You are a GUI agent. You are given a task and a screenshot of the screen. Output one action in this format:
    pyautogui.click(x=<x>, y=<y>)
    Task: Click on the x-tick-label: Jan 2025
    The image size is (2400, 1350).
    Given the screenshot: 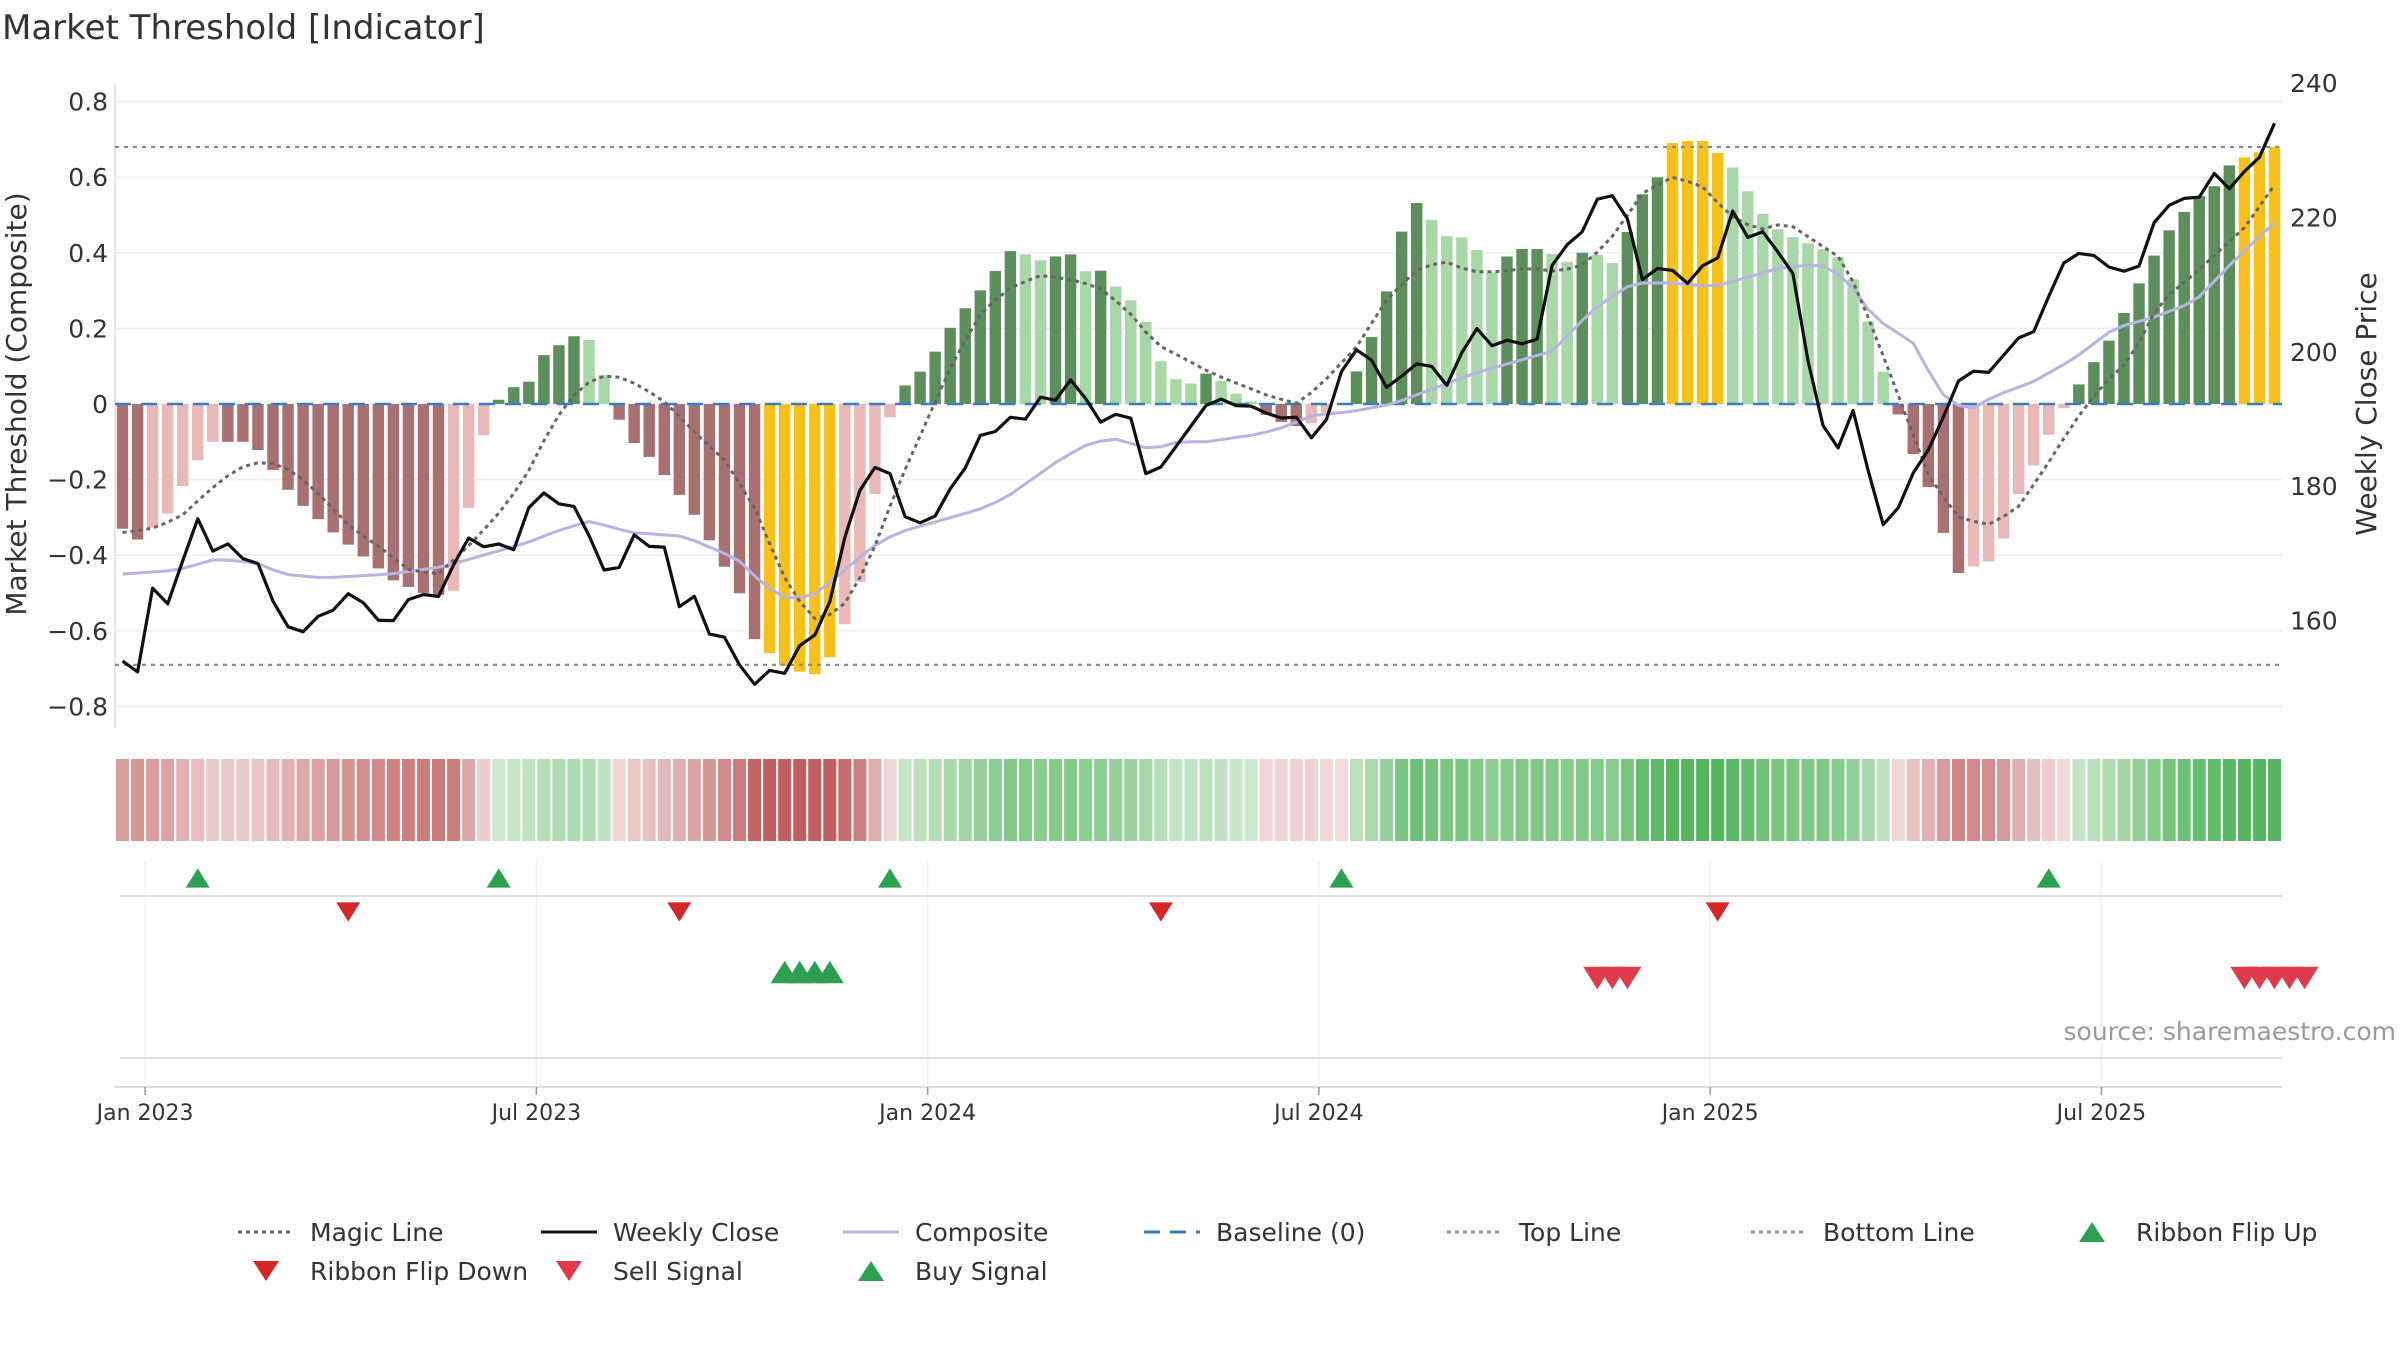 What is the action you would take?
    pyautogui.click(x=1709, y=1113)
    